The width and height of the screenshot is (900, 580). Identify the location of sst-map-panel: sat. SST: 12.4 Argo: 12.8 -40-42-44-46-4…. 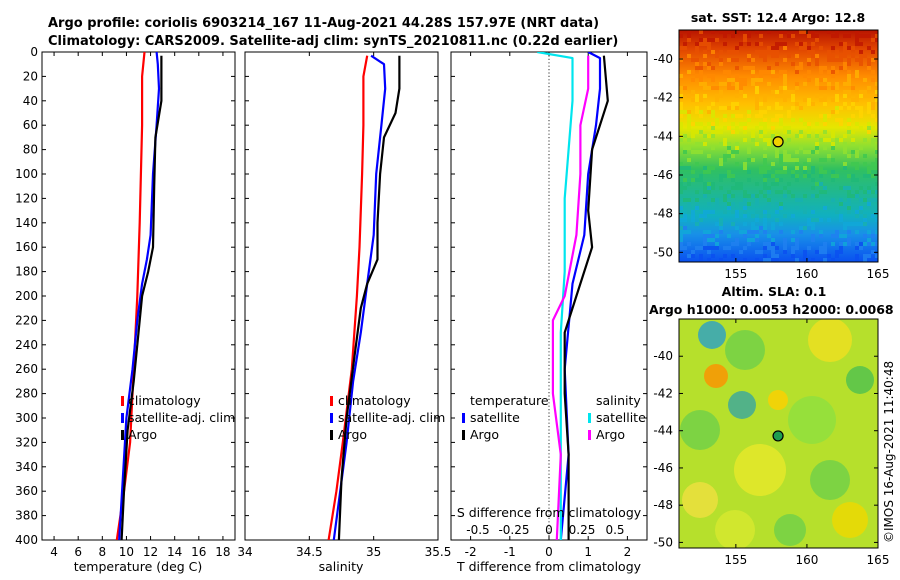
(771, 145).